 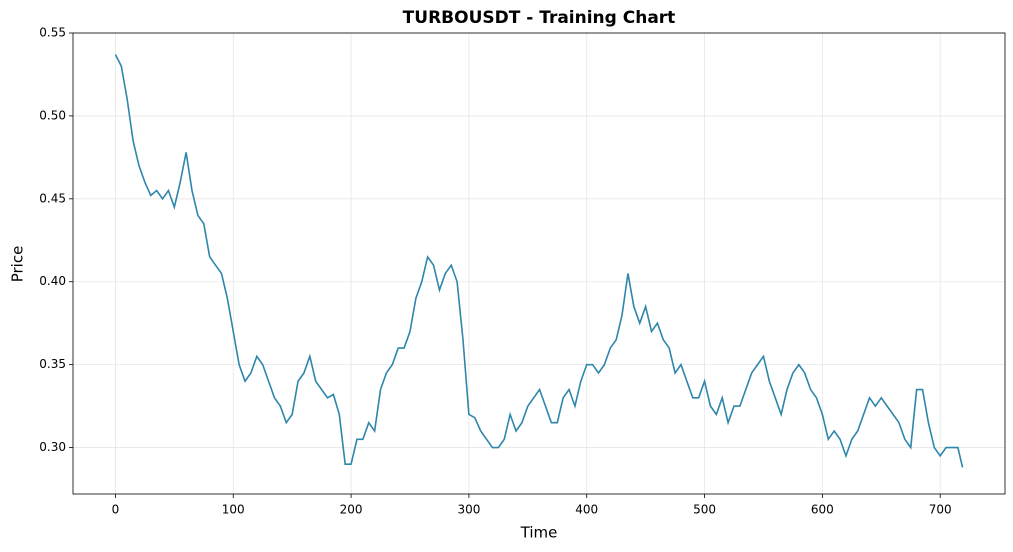 What do you see at coordinates (52, 33) in the screenshot?
I see `y-tick-label: 0.55` at bounding box center [52, 33].